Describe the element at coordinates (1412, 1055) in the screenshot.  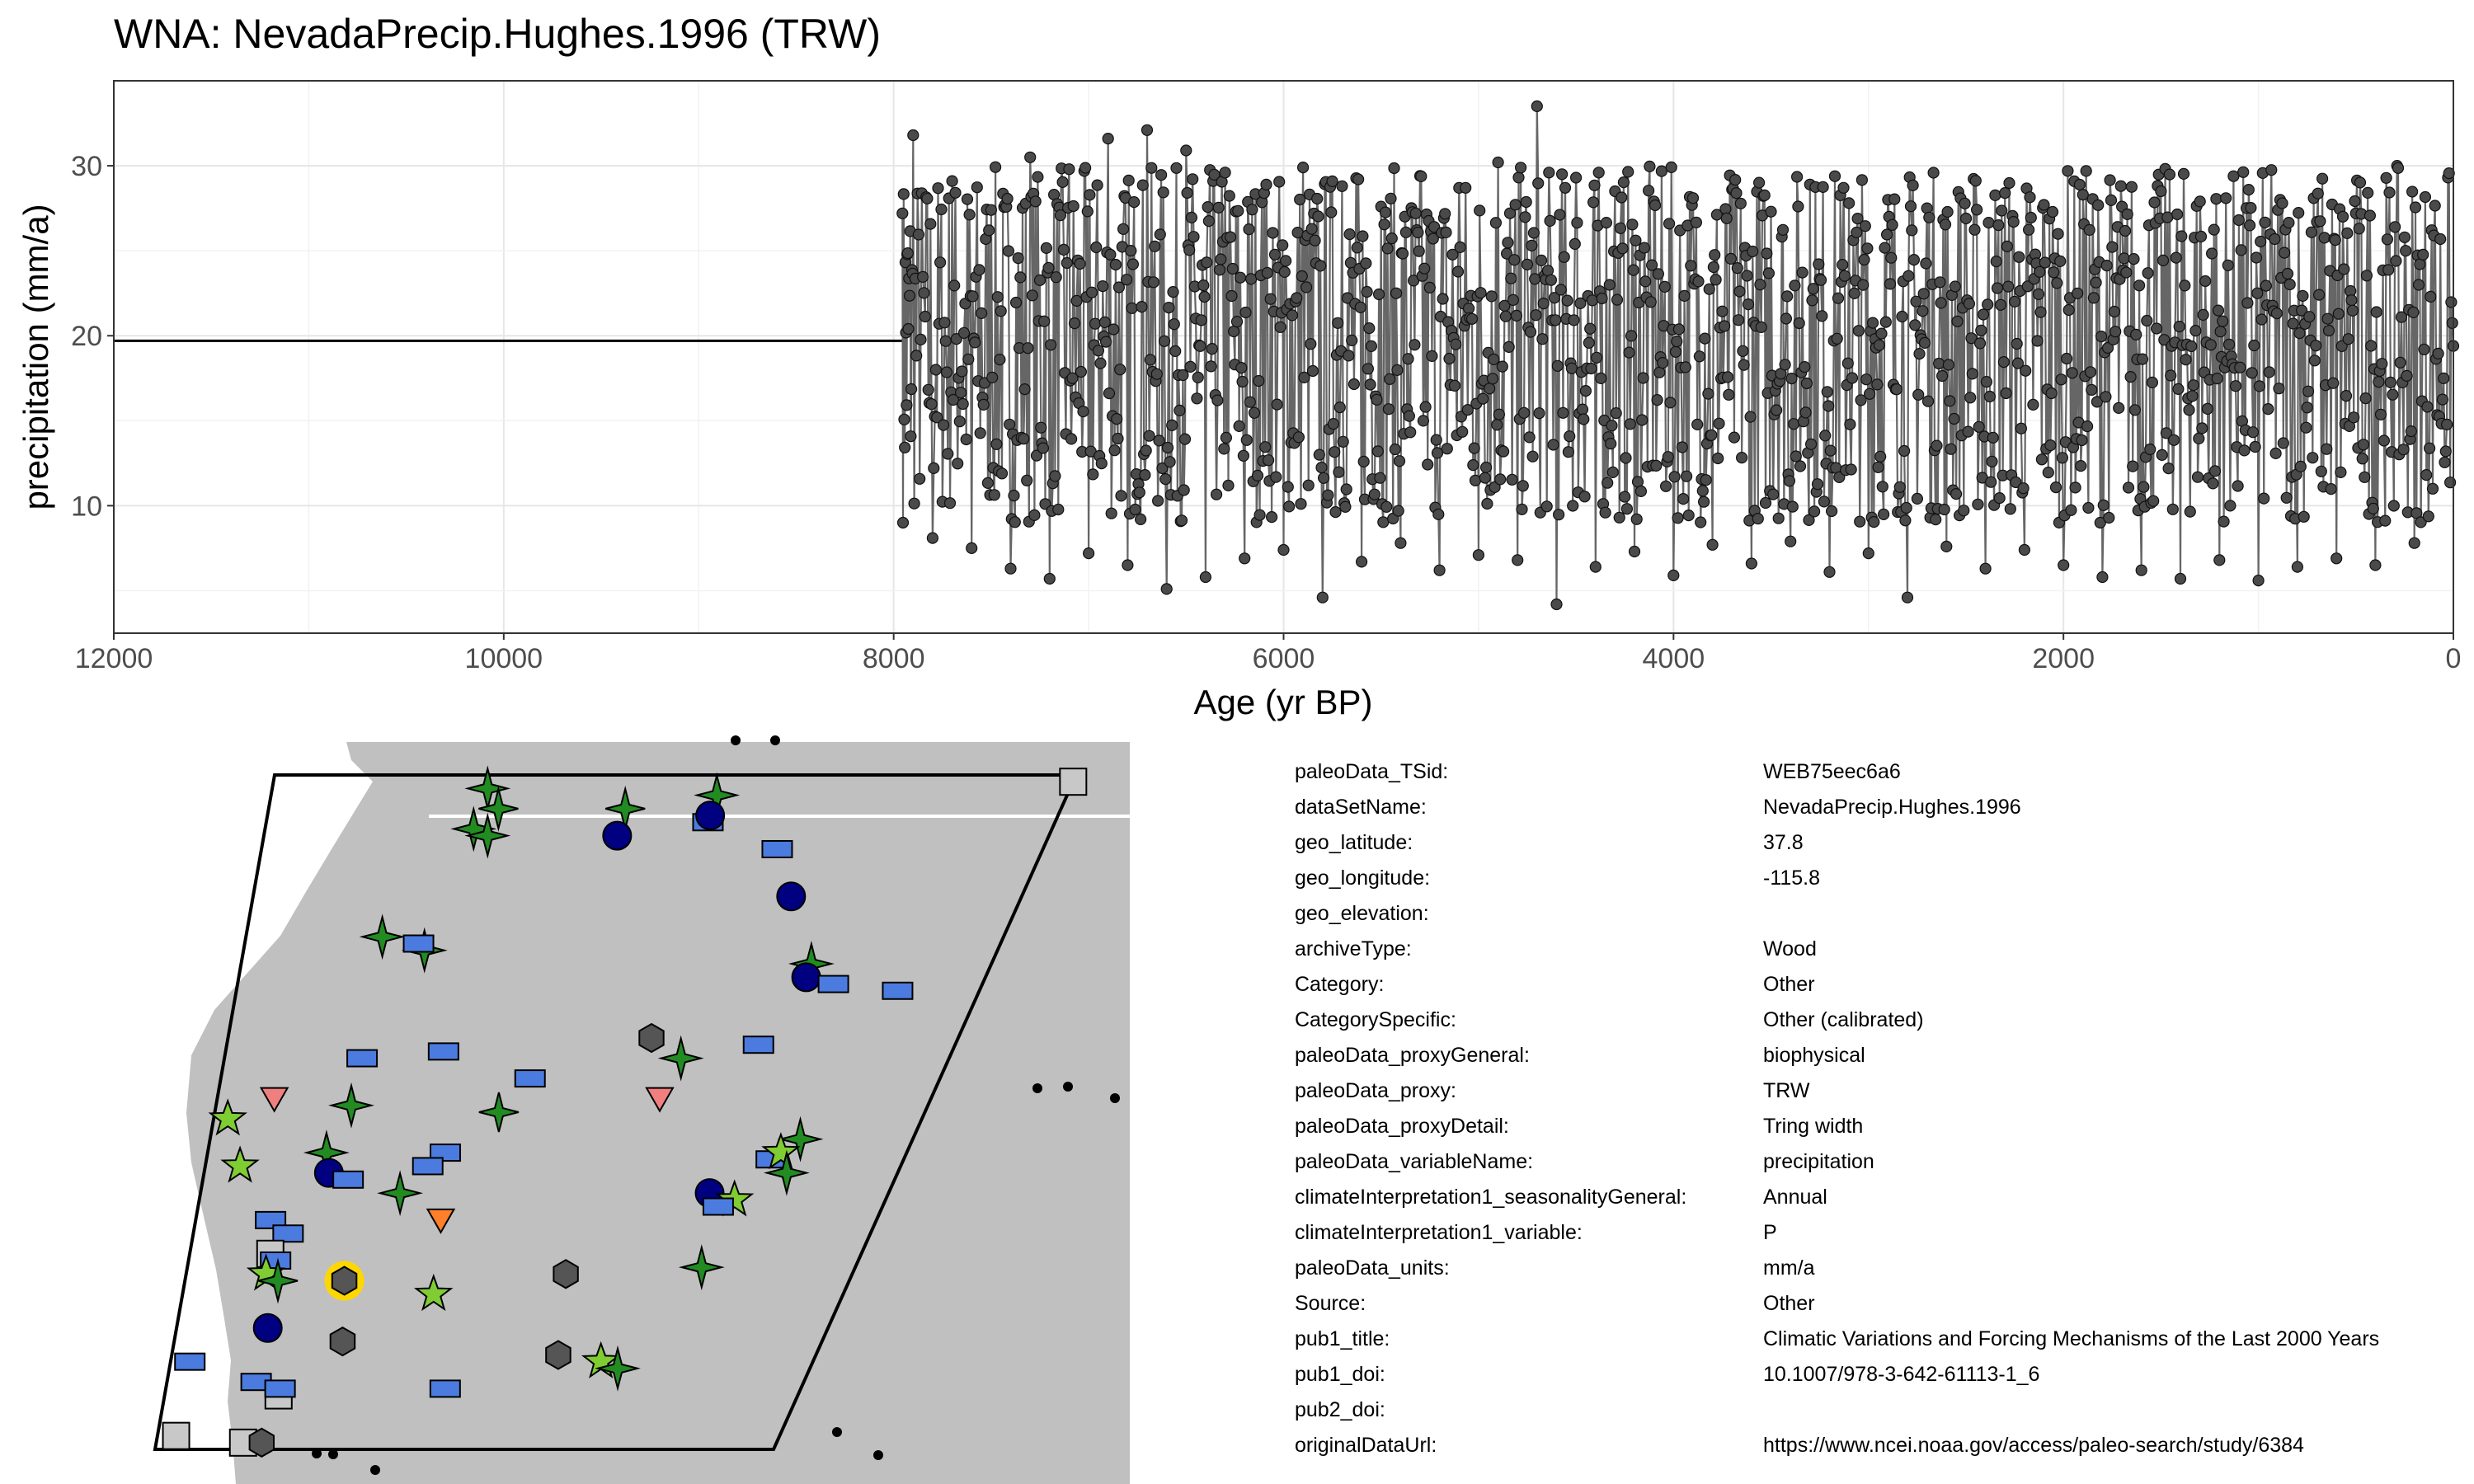
I see `metadata-key: paleoData_proxyGeneral:` at that location.